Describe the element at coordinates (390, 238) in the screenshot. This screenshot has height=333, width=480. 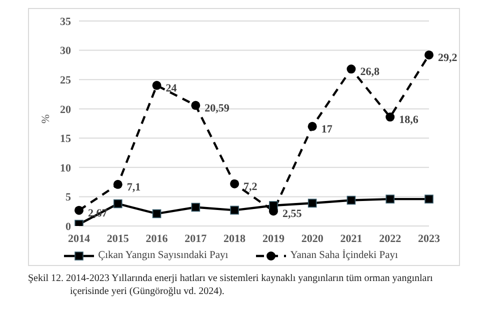
I see `x-tick-label: 2022` at that location.